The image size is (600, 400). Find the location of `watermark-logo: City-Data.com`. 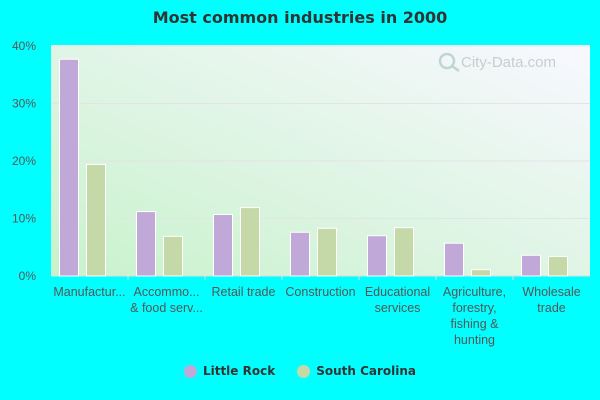

watermark-logo: City-Data.com is located at coordinates (497, 62).